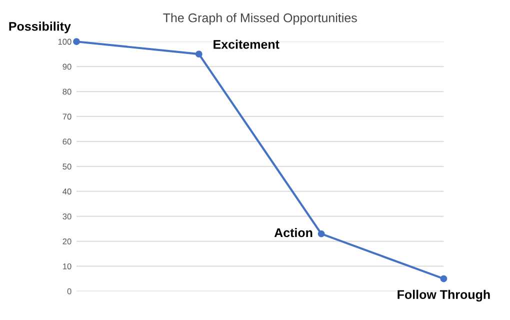 The width and height of the screenshot is (510, 320). I want to click on chart-title: The Graph of Missed Opportunities, so click(260, 19).